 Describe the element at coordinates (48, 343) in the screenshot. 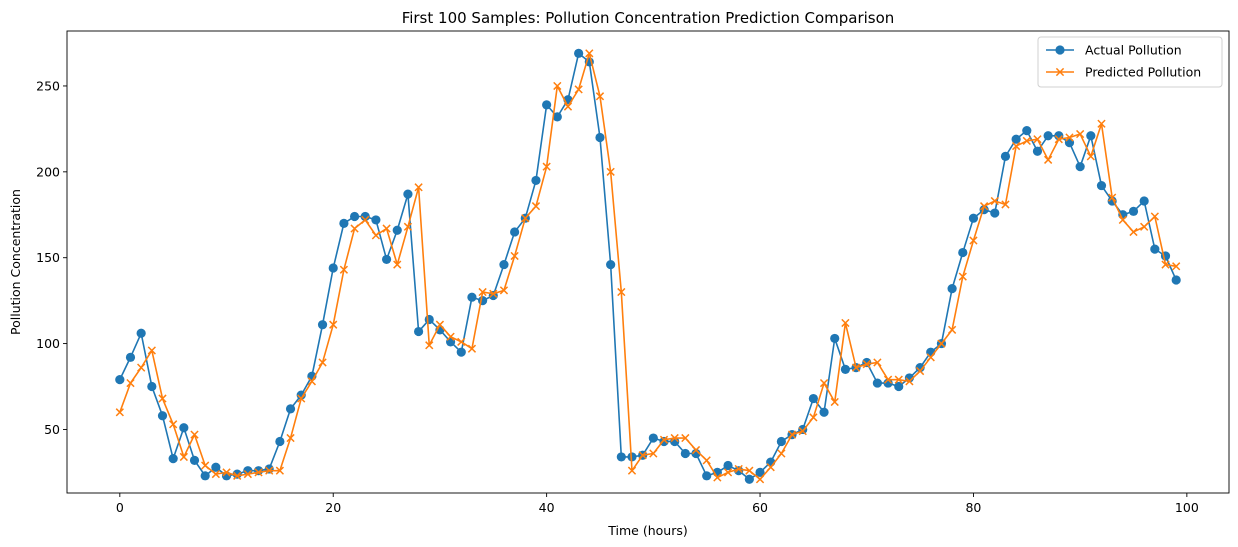

I see `y-tick-label: 100` at that location.